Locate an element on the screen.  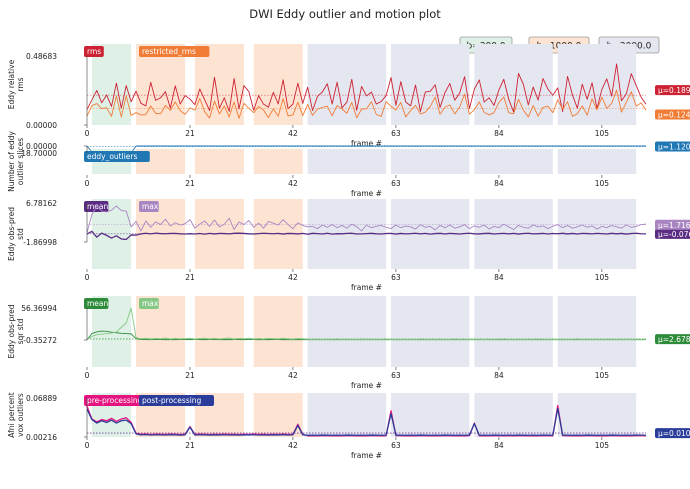
y-axis-label: rms is located at coordinates (20, 84).